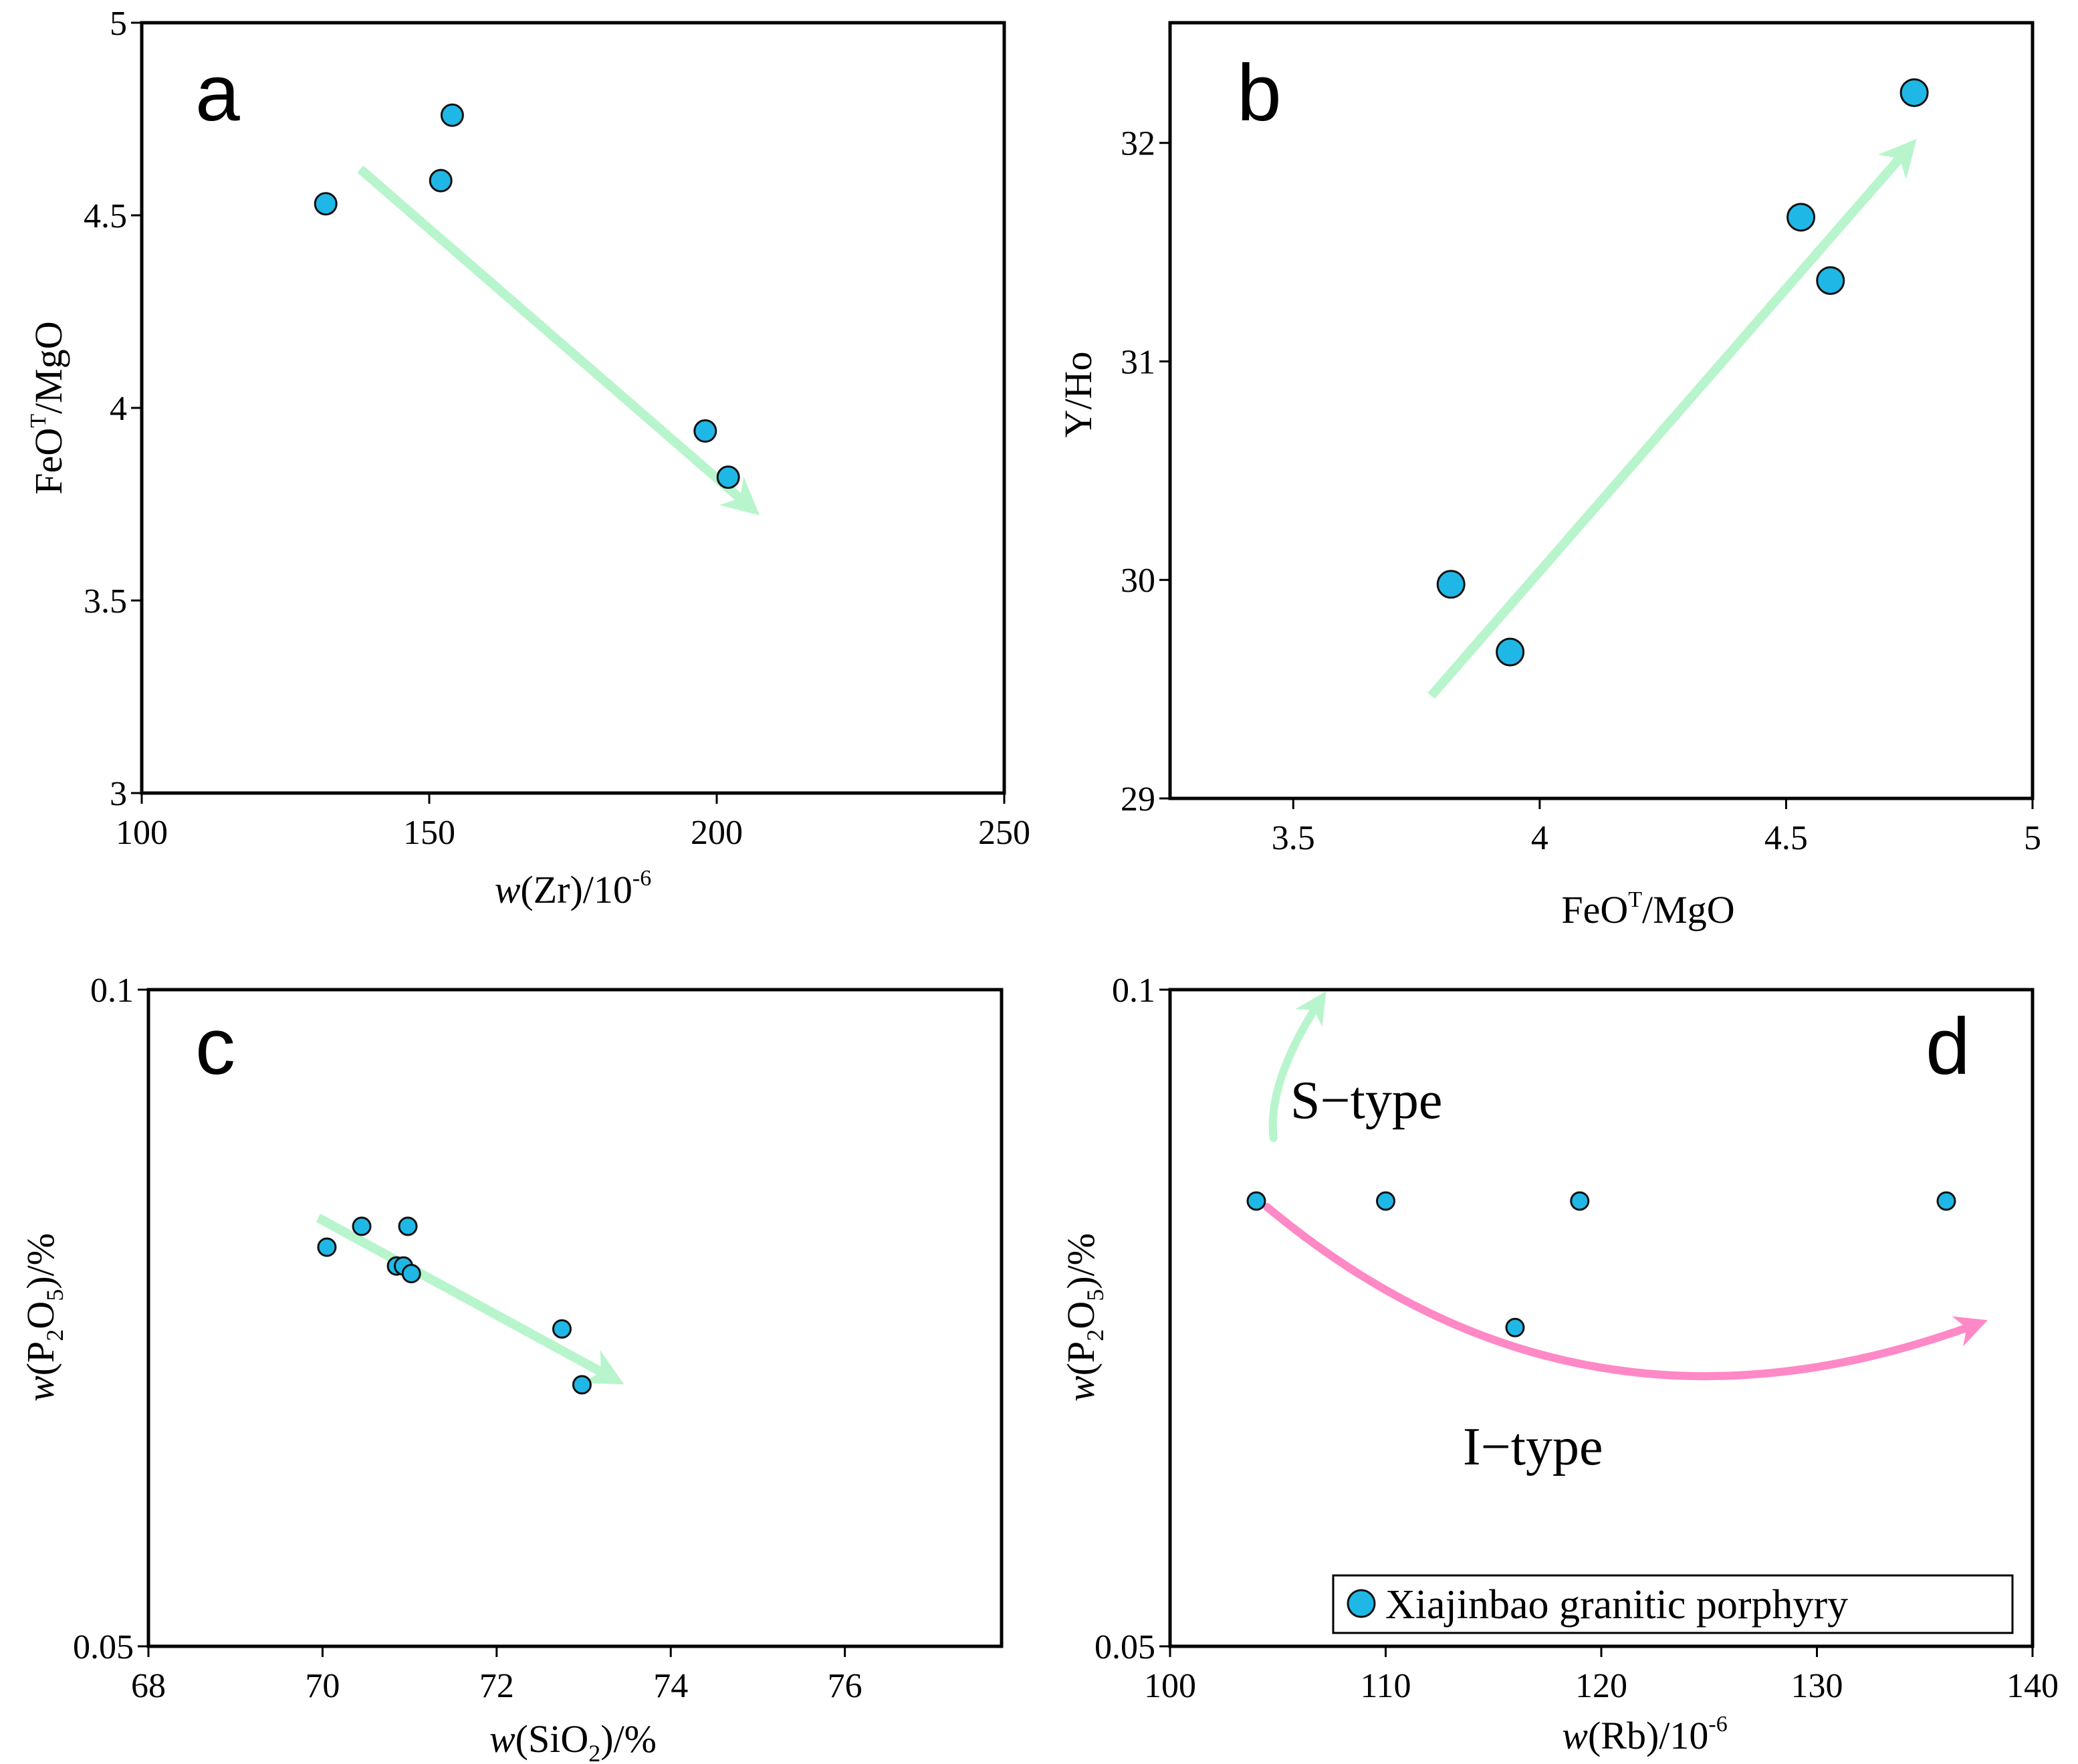 The image size is (2078, 1764). I want to click on panel-a-arrows, so click(558, 340).